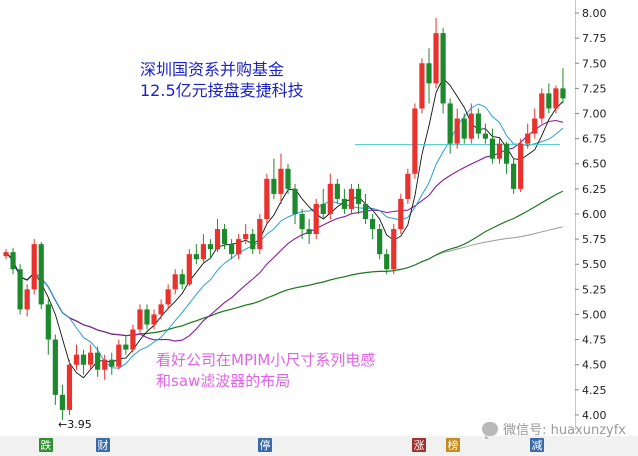 Image resolution: width=638 pixels, height=456 pixels. What do you see at coordinates (594, 289) in the screenshot?
I see `axis-tick-label: 5.25` at bounding box center [594, 289].